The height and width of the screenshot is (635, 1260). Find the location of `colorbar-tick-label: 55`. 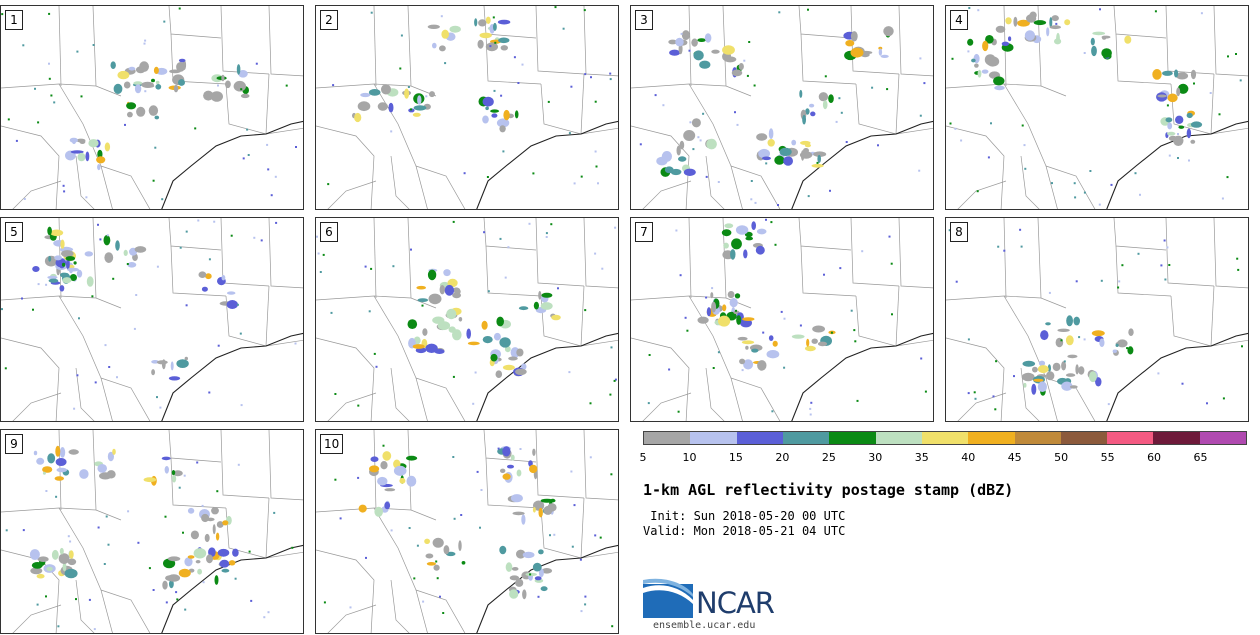

colorbar-tick-label: 55 is located at coordinates (1107, 457).